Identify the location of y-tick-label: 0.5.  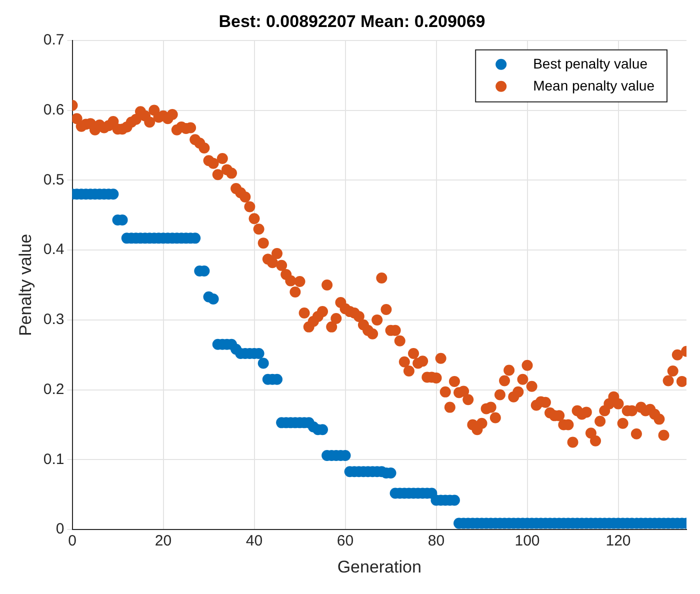
(53, 179).